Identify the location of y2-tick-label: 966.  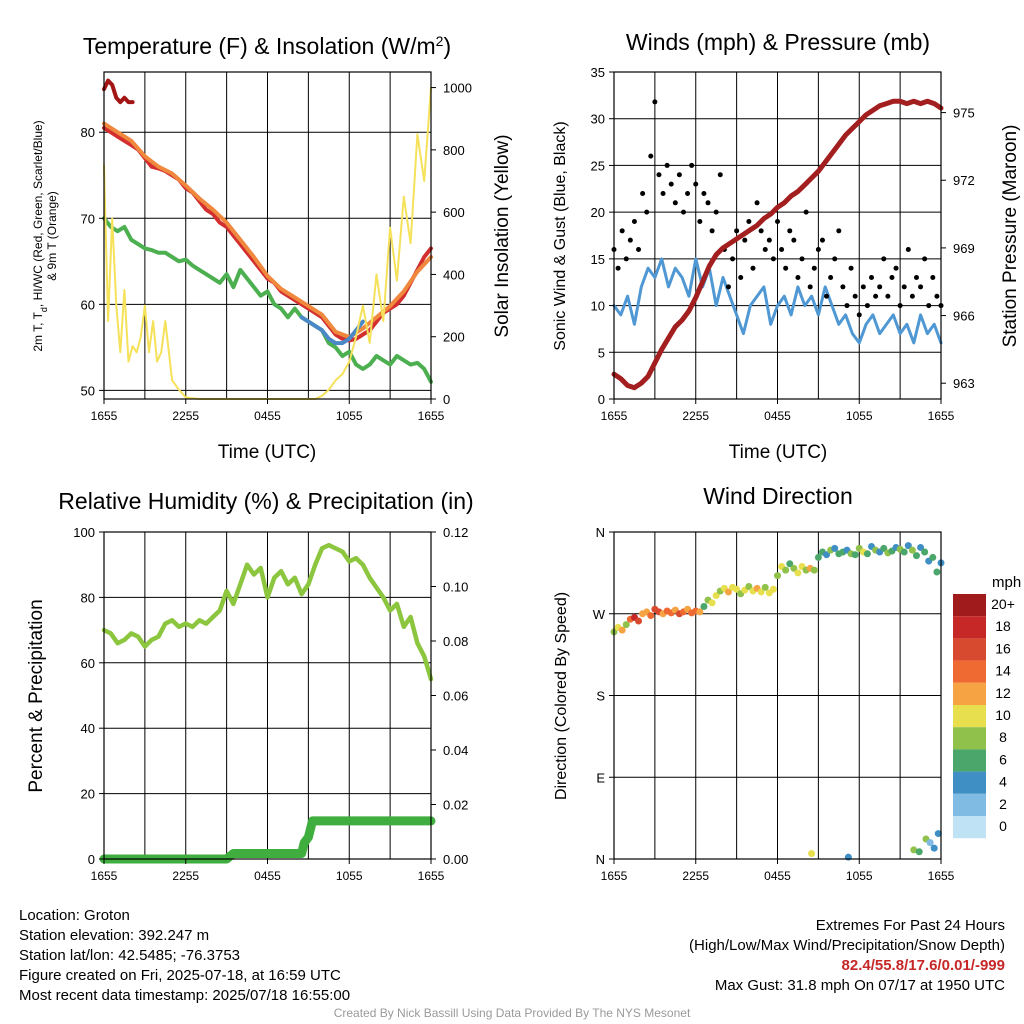
(964, 316).